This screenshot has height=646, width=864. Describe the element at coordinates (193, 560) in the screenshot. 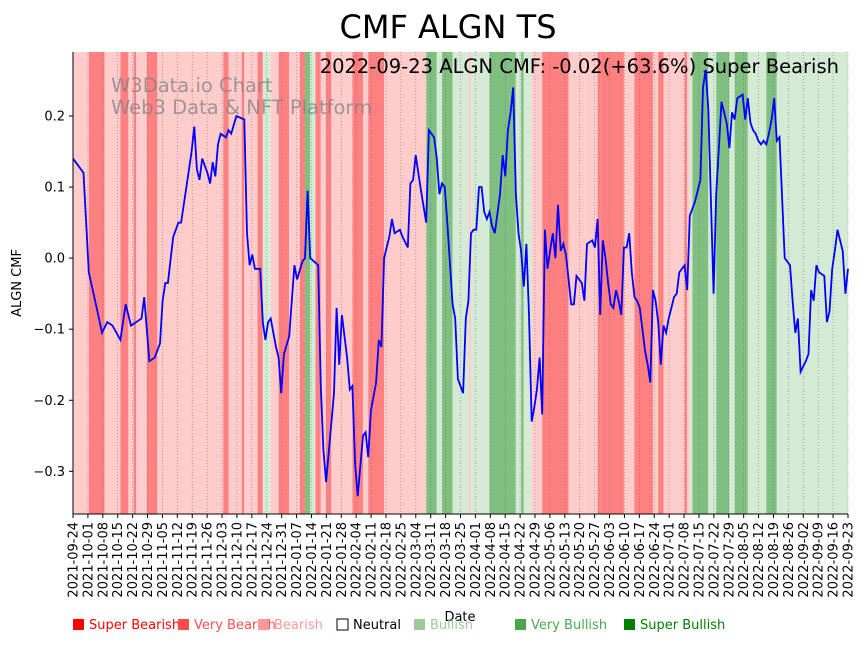

I see `x-tick-label-8: 2021-11-19` at that location.